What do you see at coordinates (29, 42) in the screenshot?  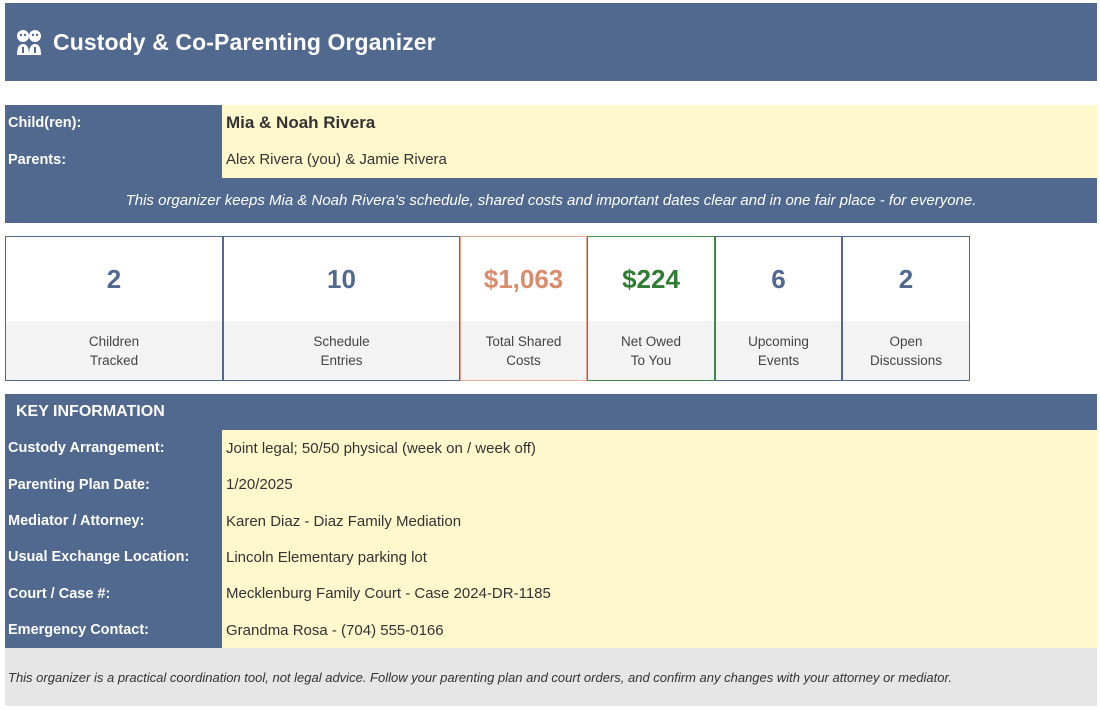 I see `family-icon` at bounding box center [29, 42].